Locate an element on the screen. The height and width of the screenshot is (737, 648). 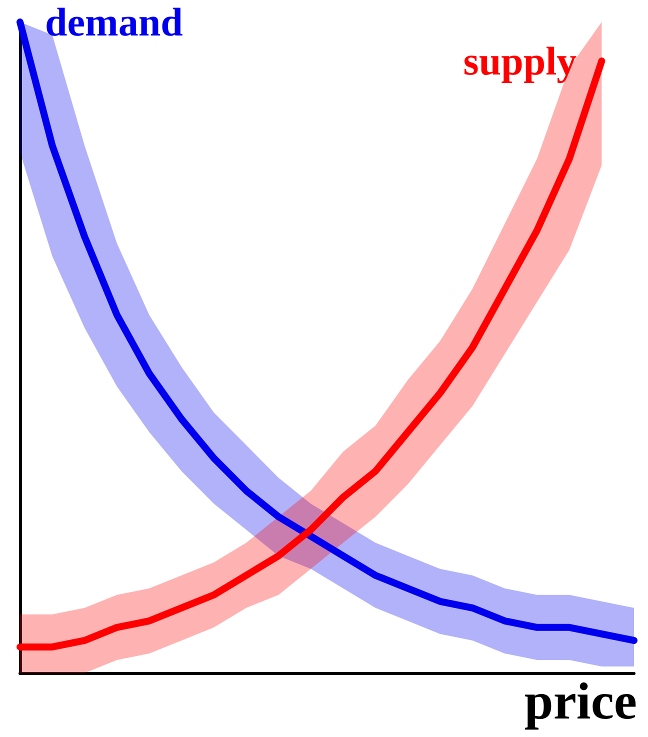
x-axis-title: price is located at coordinates (580, 702).